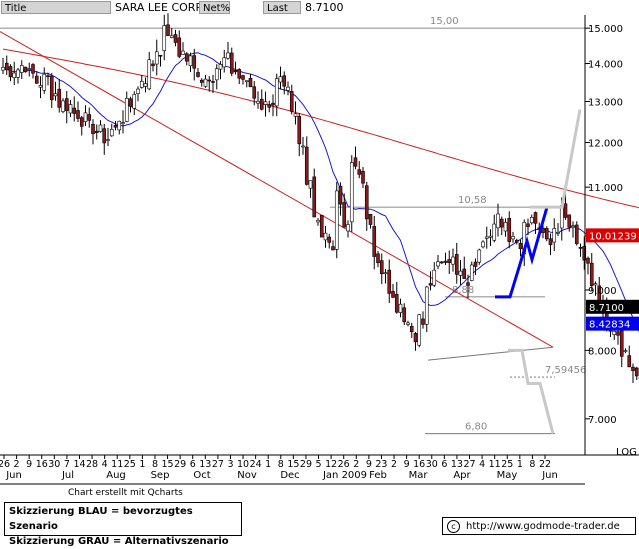  I want to click on price-tag-label: 10.01239, so click(613, 236).